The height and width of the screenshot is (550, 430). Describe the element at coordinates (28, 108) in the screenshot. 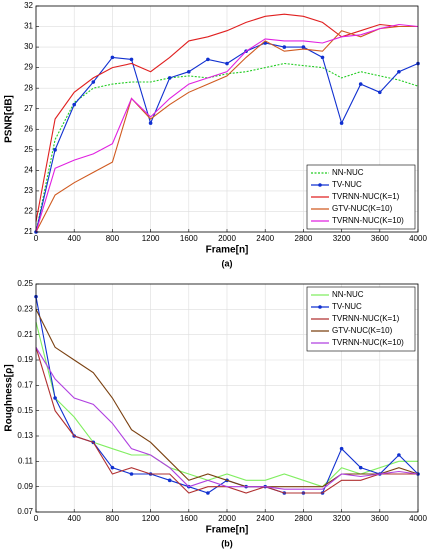

I see `y-tick-label: 27` at that location.